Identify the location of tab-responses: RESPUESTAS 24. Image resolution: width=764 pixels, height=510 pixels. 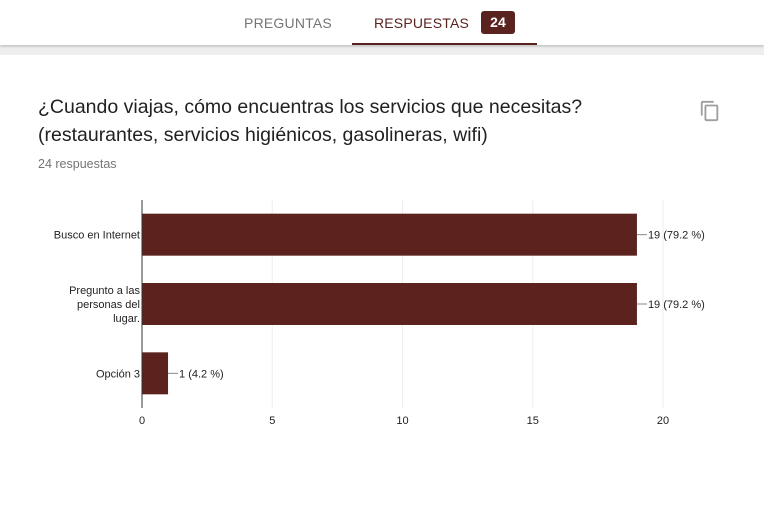
(444, 22).